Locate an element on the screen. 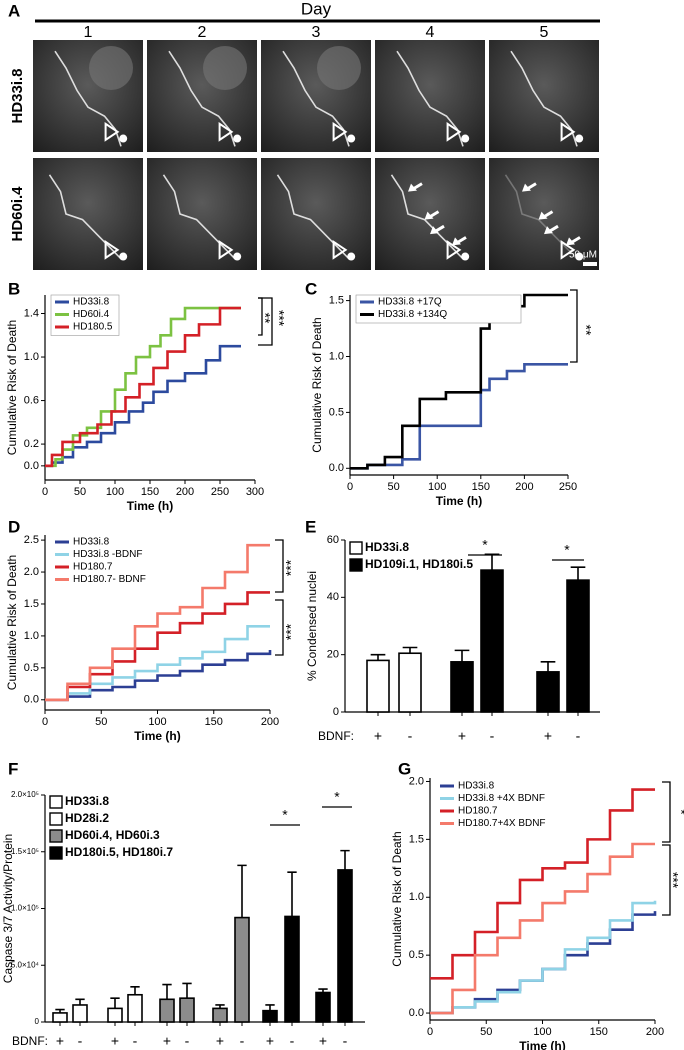  y-tick-label: 1.4 is located at coordinates (31, 313).